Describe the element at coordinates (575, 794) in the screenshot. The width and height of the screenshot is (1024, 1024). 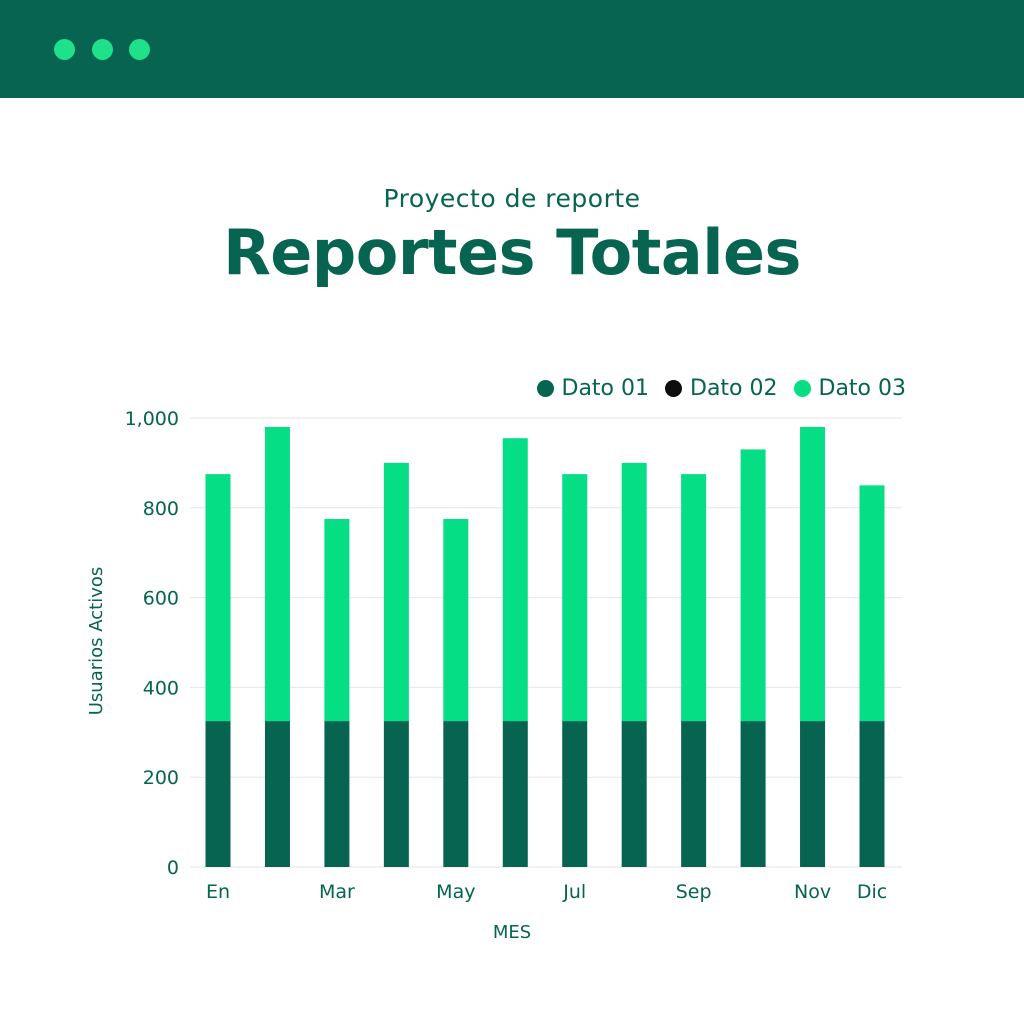
I see `bar-dato-01-jul` at that location.